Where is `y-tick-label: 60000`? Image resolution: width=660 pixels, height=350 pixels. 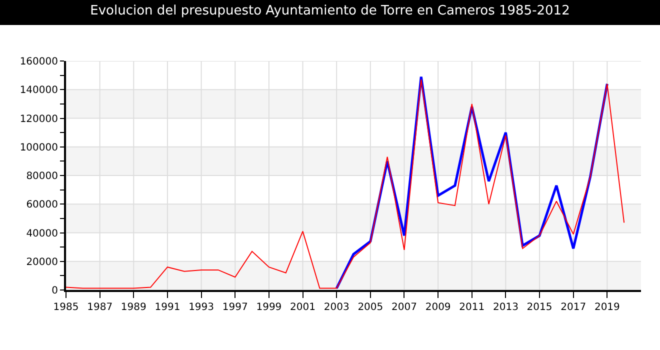 y-tick-label: 60000 is located at coordinates (42, 205).